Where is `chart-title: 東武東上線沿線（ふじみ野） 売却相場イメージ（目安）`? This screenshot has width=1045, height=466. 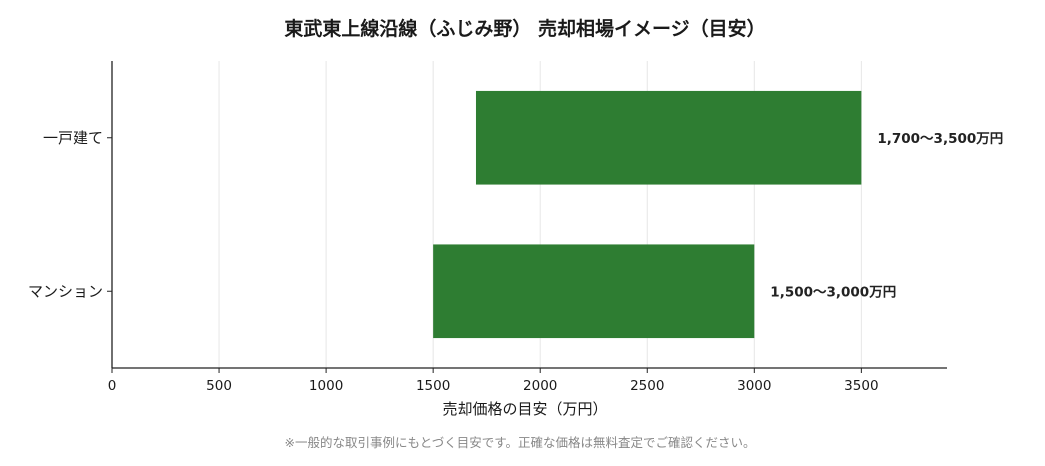
chart-title: 東武東上線沿線（ふじみ野） 売却相場イメージ（目安） is located at coordinates (524, 28).